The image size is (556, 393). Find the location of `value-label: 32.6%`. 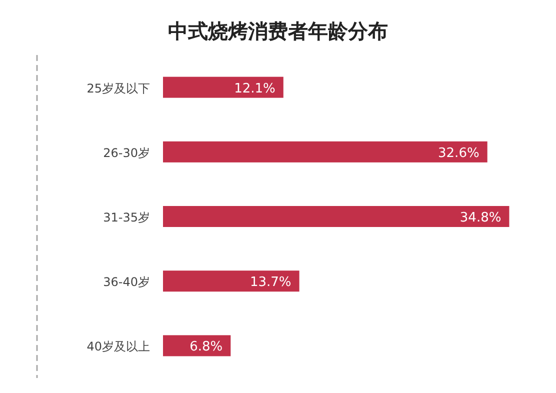

value-label: 32.6% is located at coordinates (459, 153).